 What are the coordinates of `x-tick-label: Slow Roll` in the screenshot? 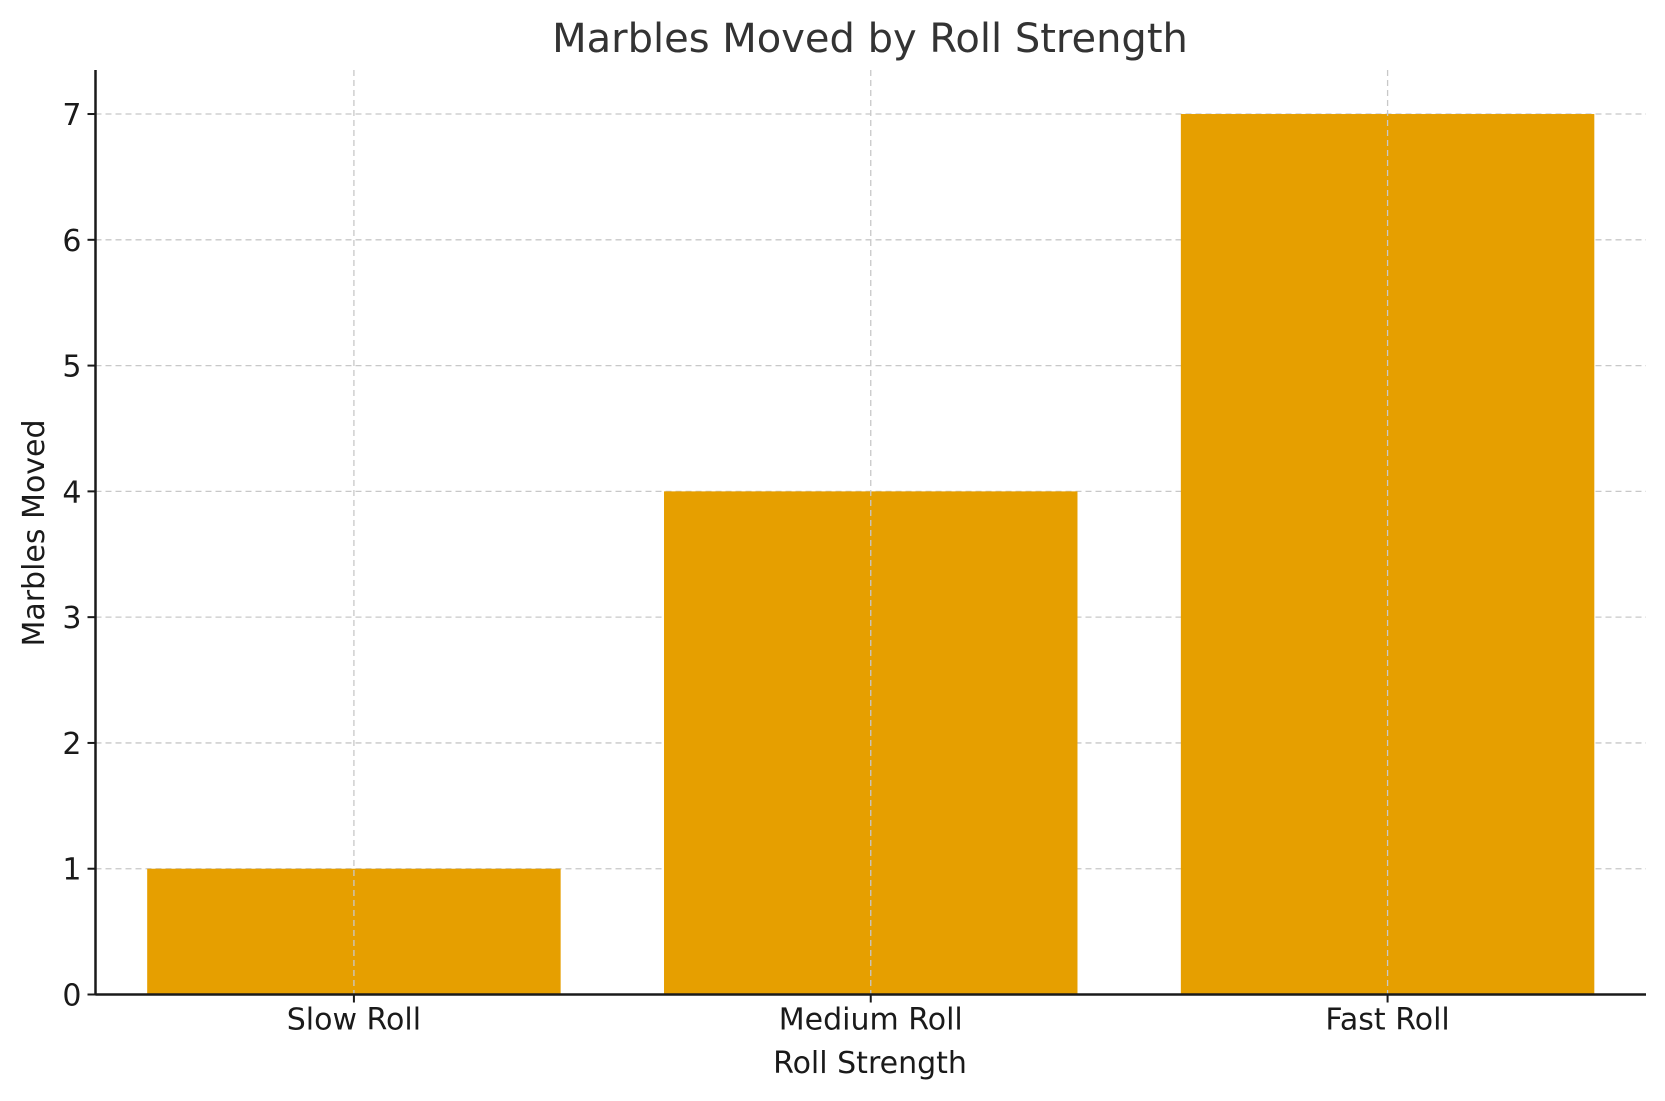 It's located at (354, 1020).